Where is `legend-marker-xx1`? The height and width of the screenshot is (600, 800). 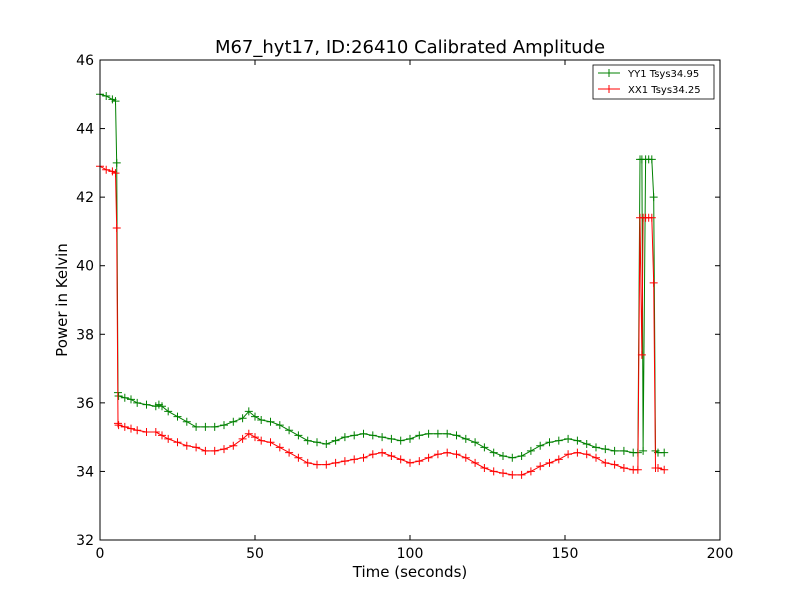 legend-marker-xx1 is located at coordinates (609, 89).